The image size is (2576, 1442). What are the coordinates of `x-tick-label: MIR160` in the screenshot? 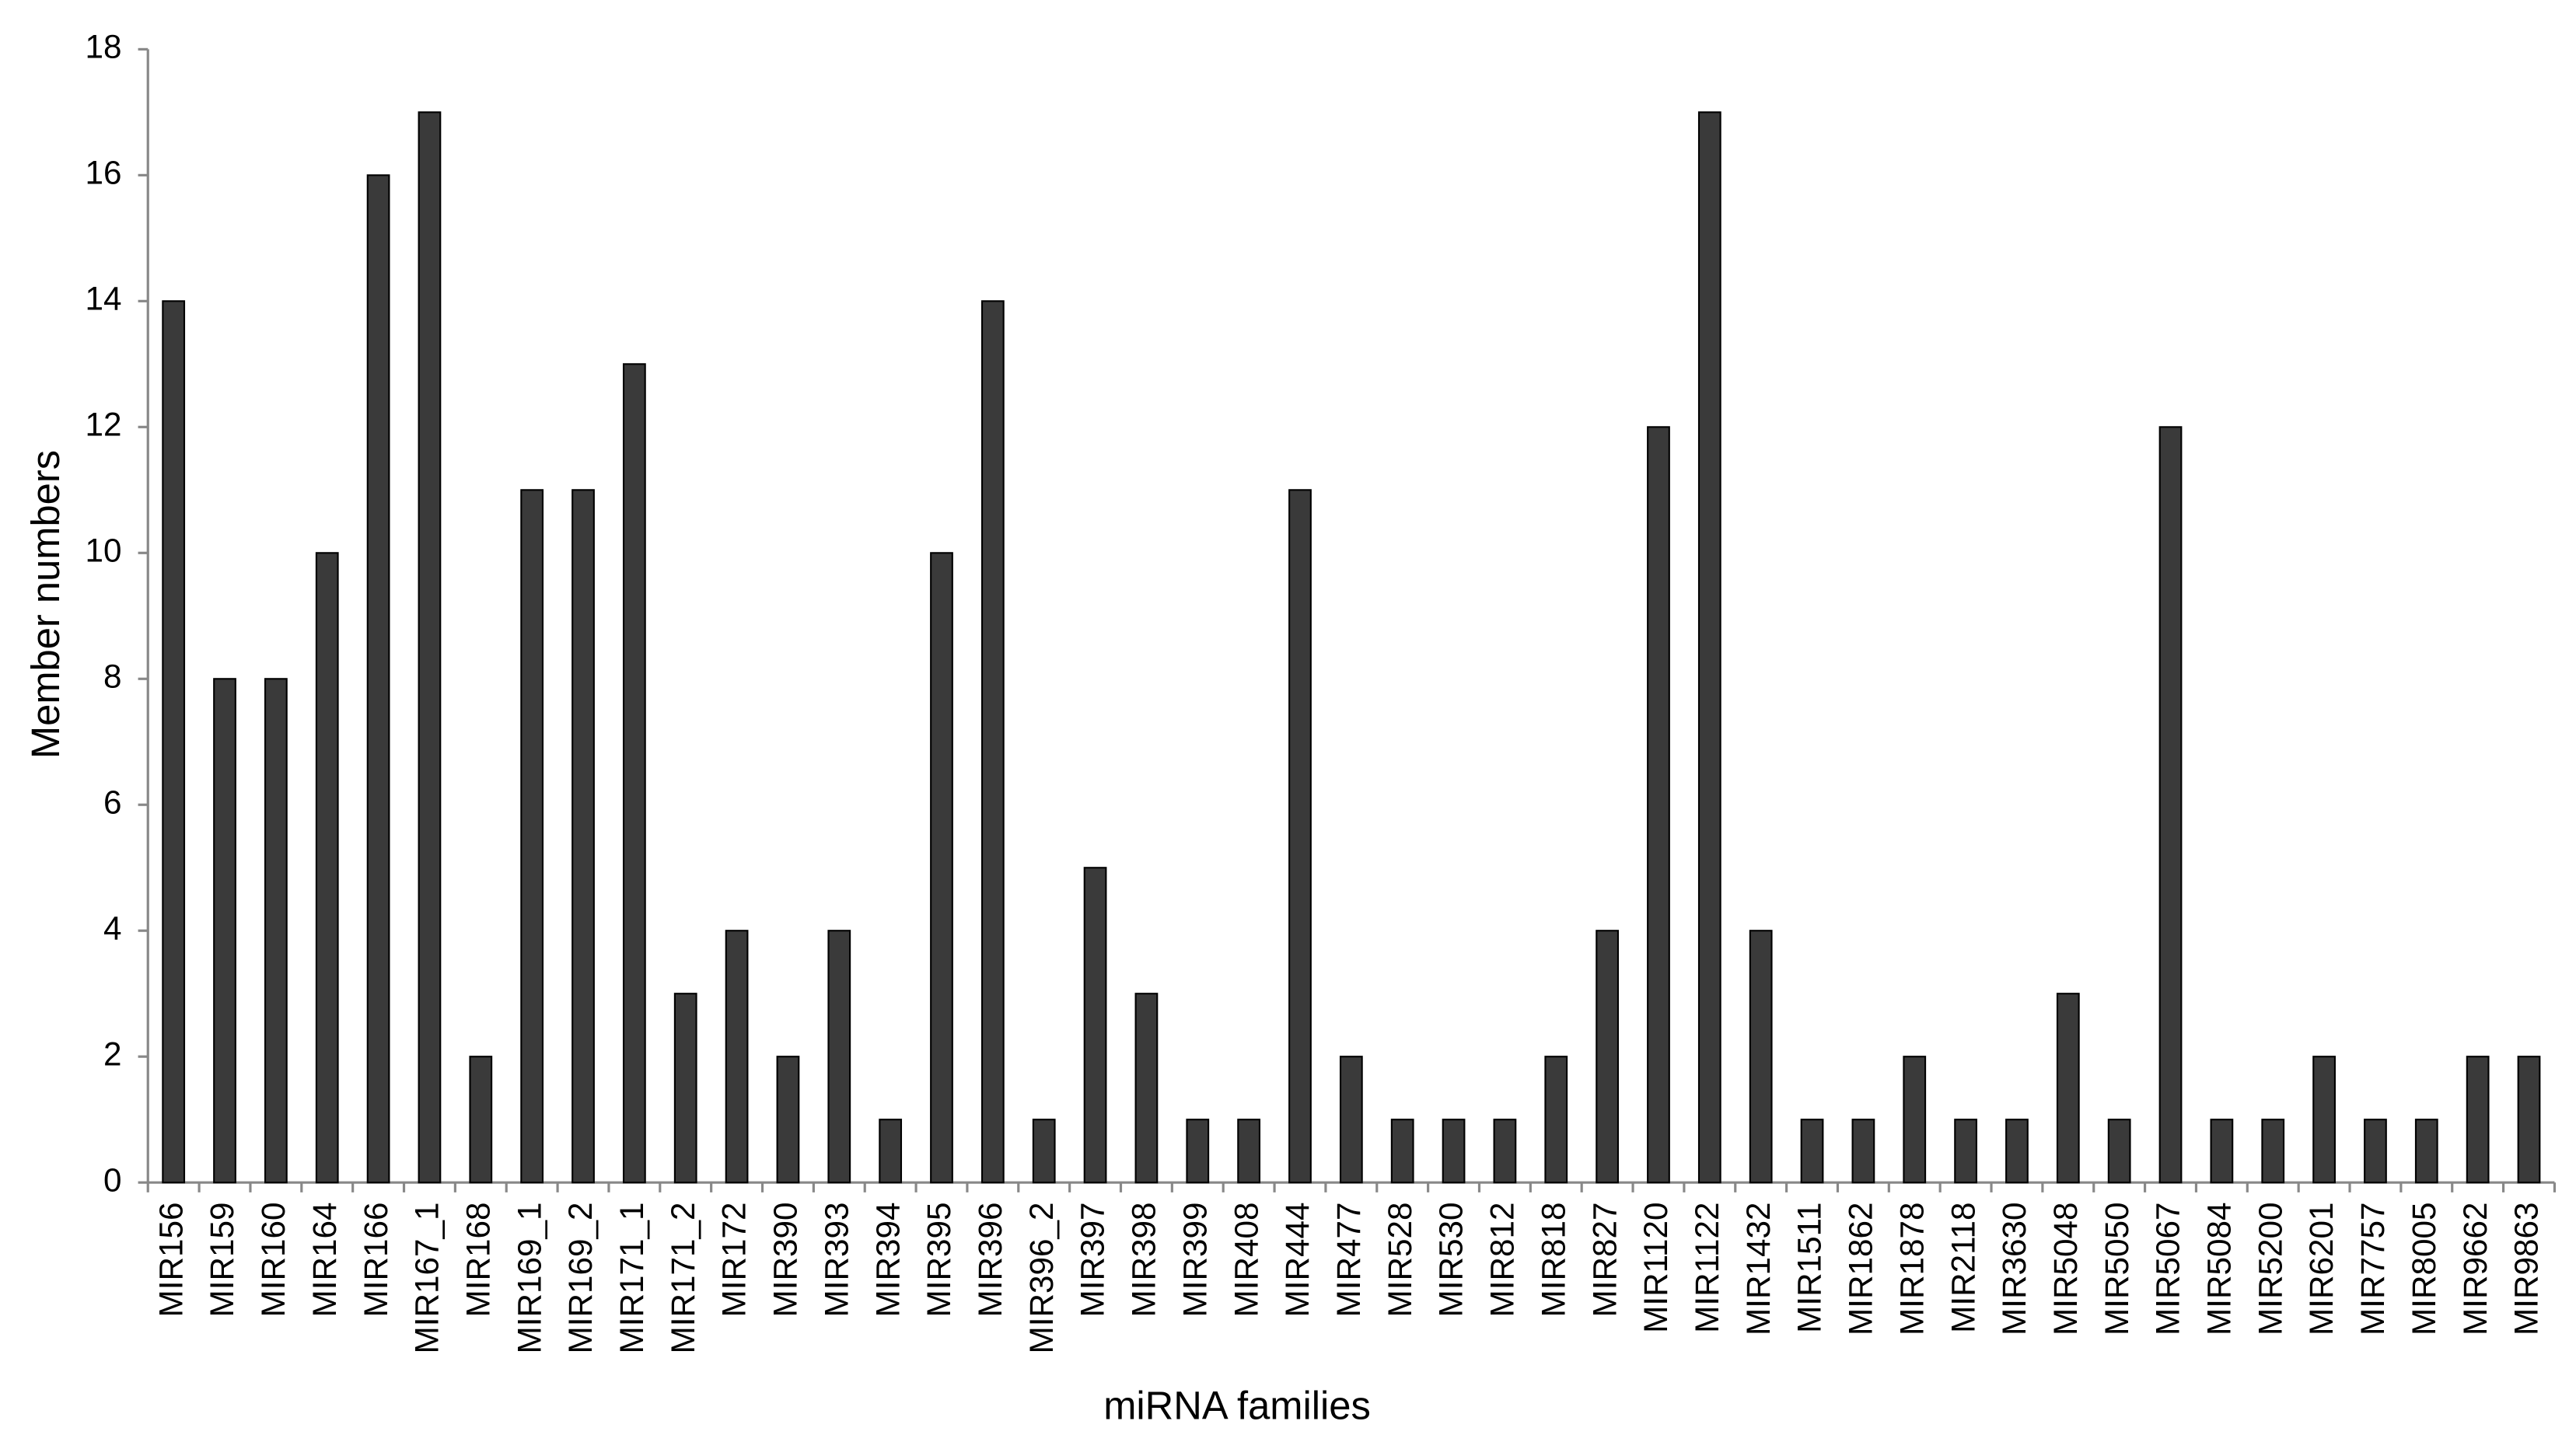 It's located at (273, 1261).